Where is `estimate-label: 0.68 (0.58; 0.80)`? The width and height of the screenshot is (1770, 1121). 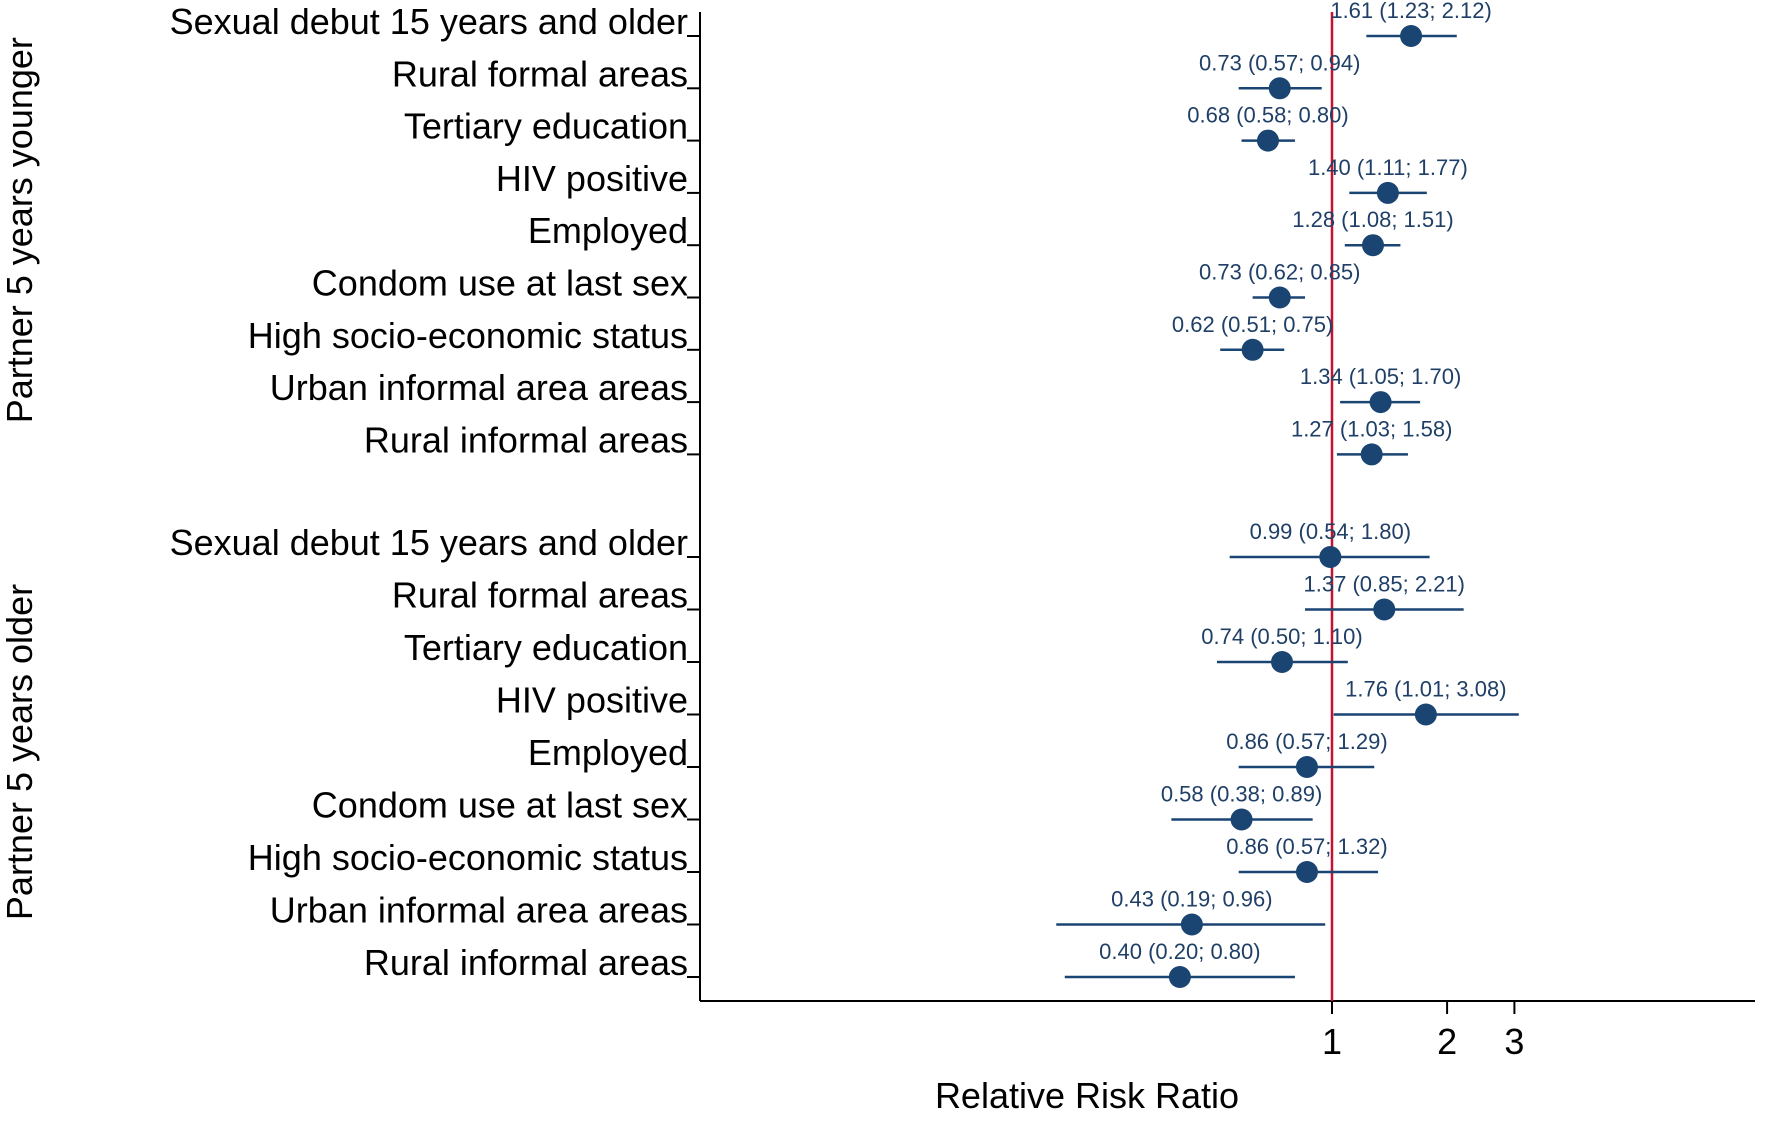
estimate-label: 0.68 (0.58; 0.80) is located at coordinates (1267, 115).